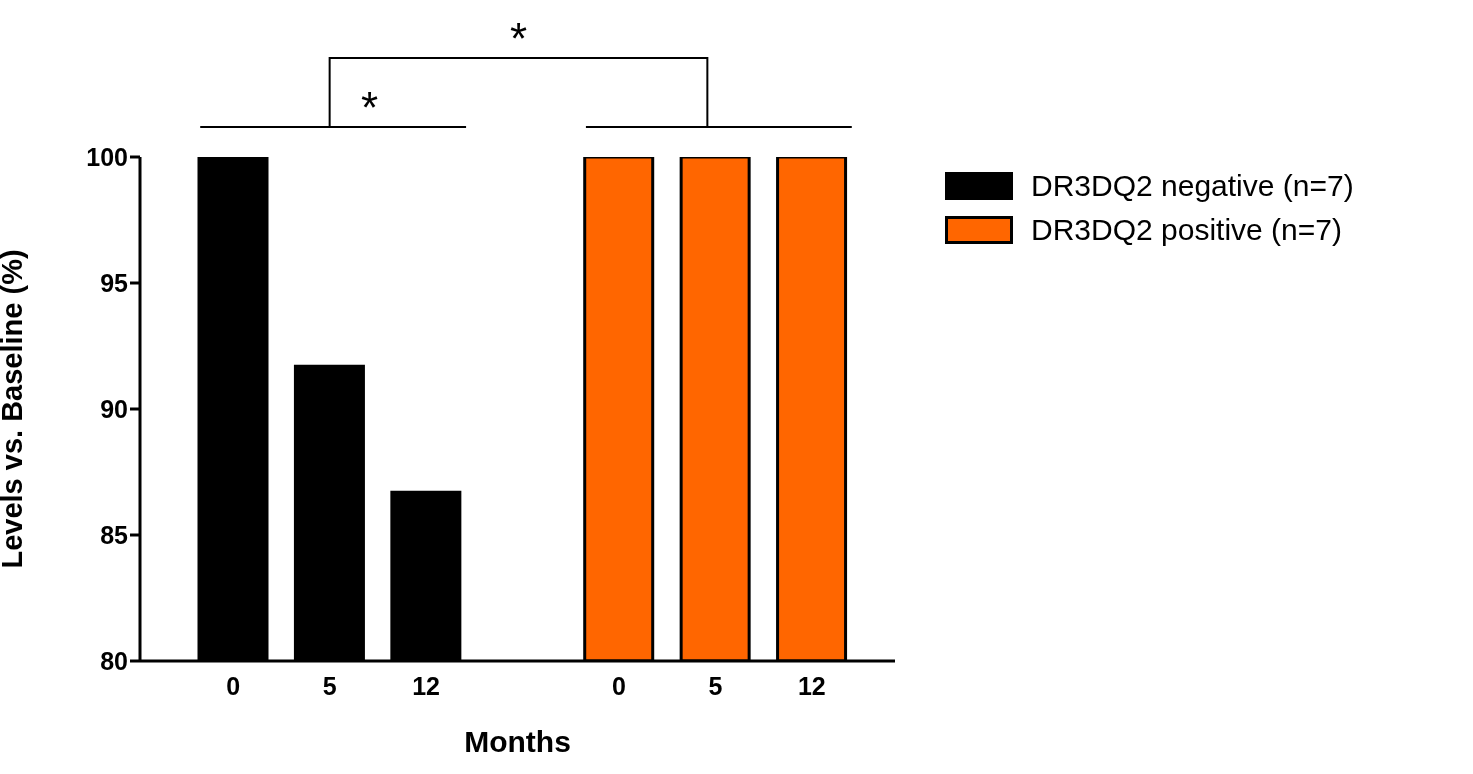  What do you see at coordinates (1186, 230) in the screenshot?
I see `legend-label: DR3DQ2 positive (n=7)` at bounding box center [1186, 230].